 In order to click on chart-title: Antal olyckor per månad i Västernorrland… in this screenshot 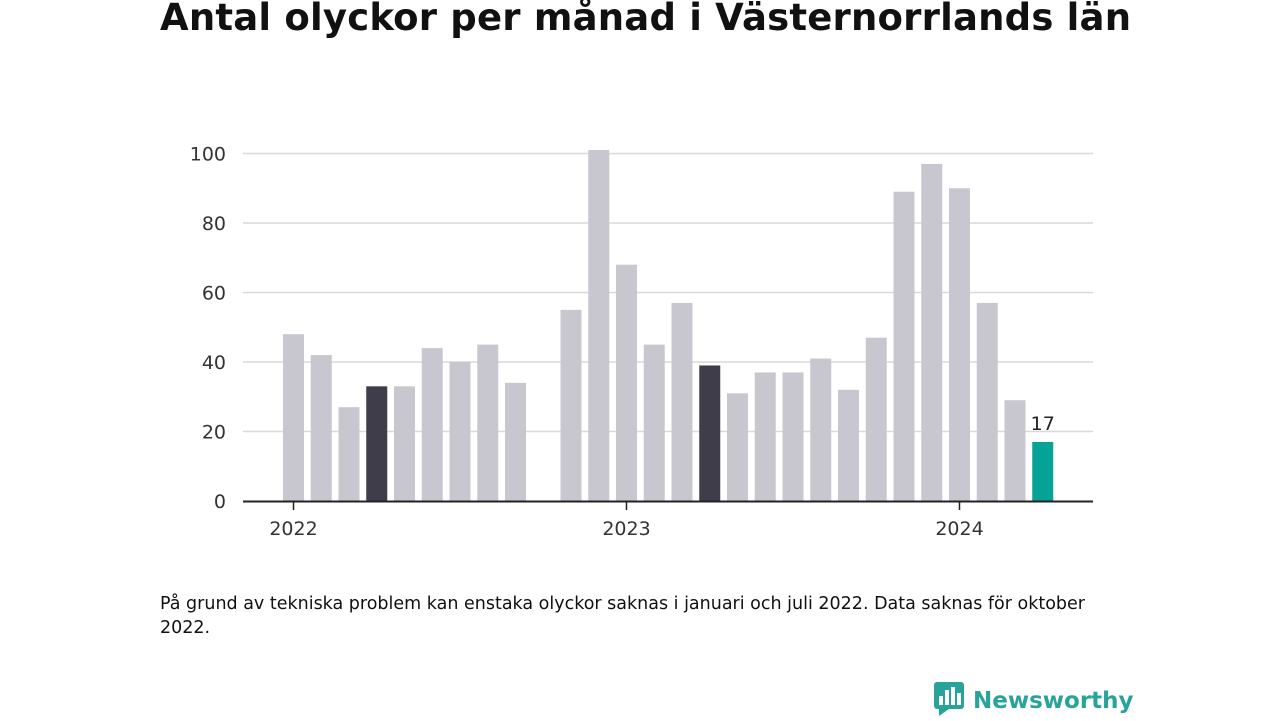, I will do `click(646, 19)`.